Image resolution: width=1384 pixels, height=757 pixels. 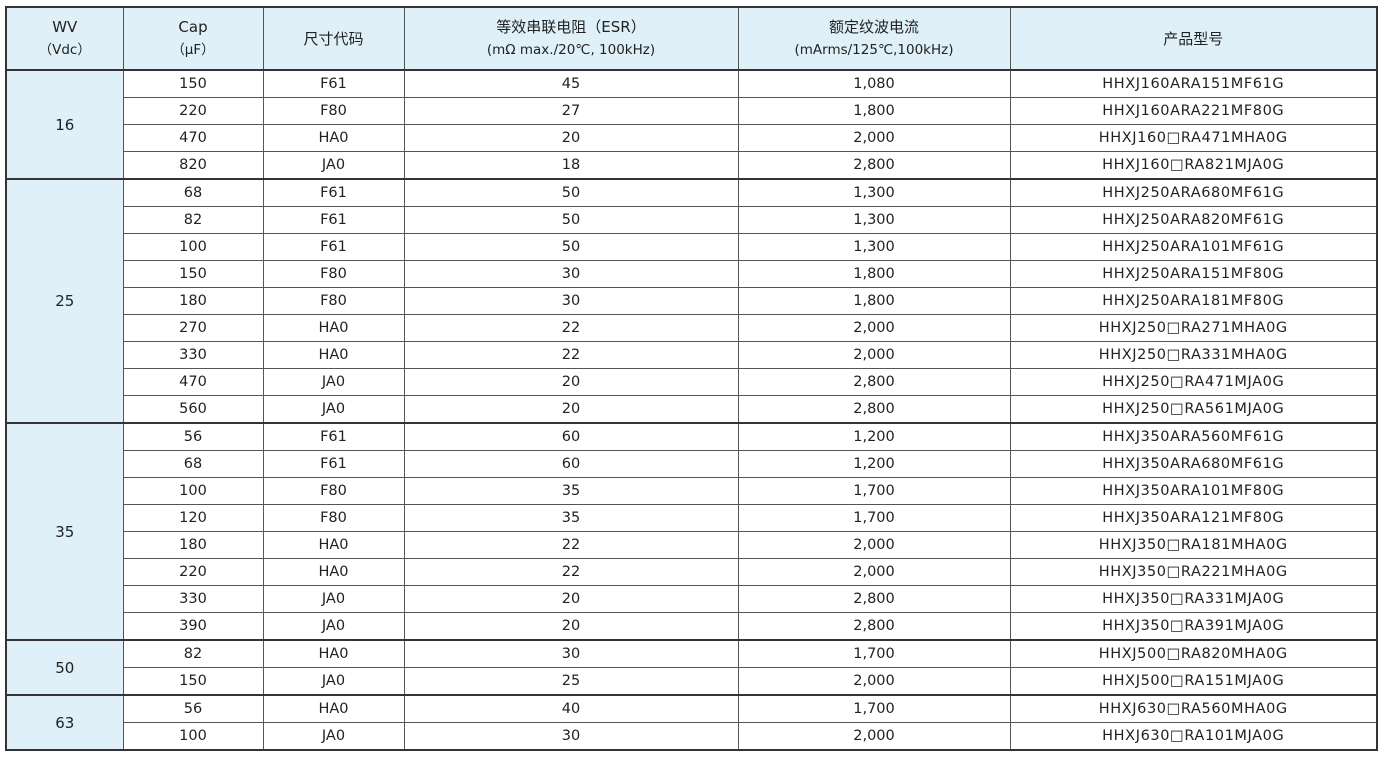 I want to click on part-number-cell: HHXJ250□RA271MHA0G, so click(x=1193, y=328).